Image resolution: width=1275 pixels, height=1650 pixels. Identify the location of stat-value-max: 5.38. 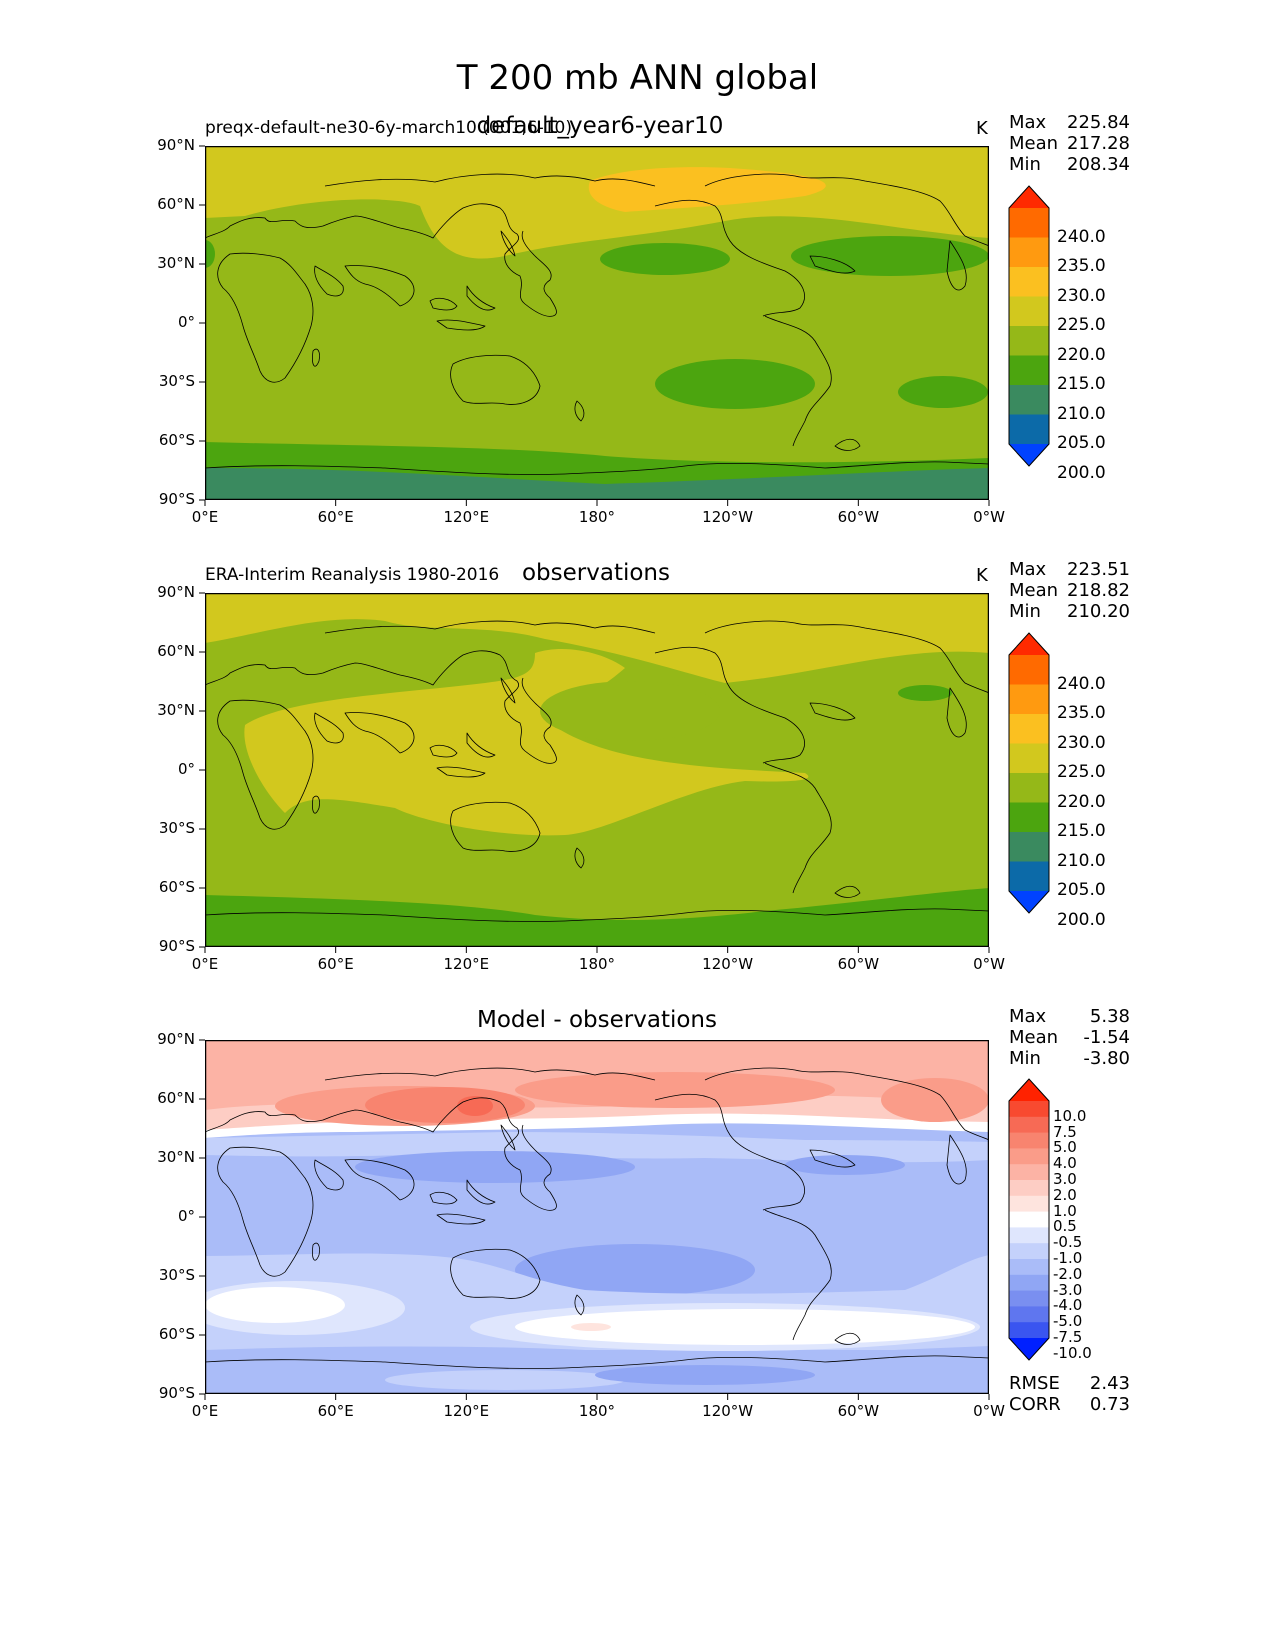
(1109, 1016).